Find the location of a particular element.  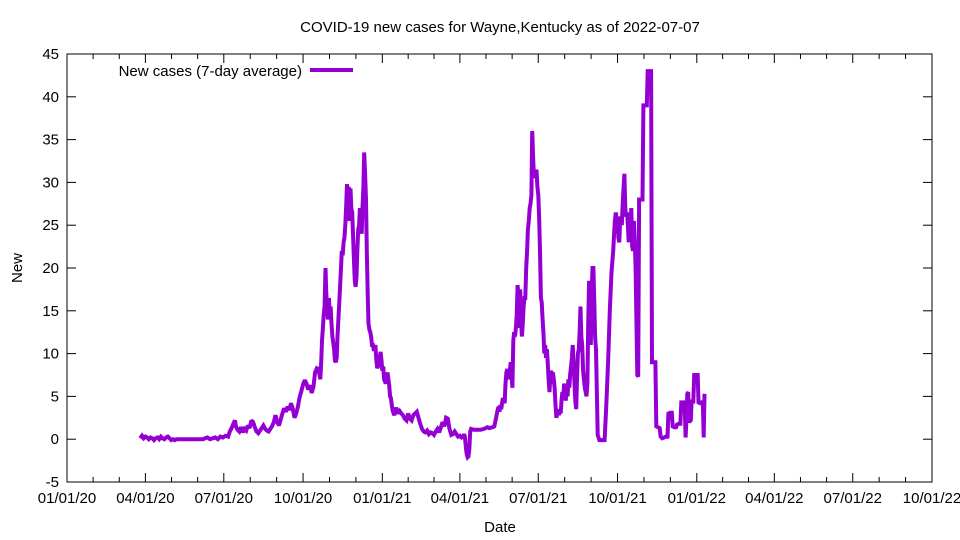

x-tick-label: 10/01/21 is located at coordinates (617, 498).